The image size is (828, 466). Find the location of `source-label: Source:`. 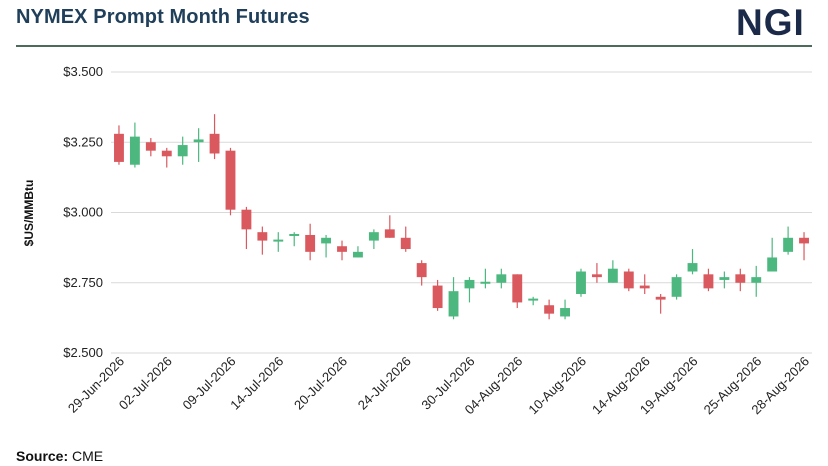

source-label: Source: is located at coordinates (42, 456).